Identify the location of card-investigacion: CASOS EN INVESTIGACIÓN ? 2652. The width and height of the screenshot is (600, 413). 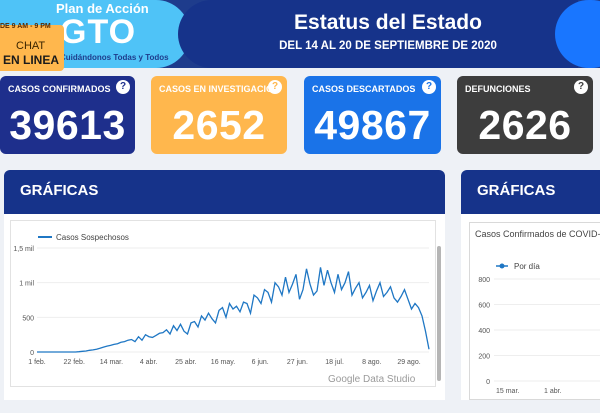
(219, 115).